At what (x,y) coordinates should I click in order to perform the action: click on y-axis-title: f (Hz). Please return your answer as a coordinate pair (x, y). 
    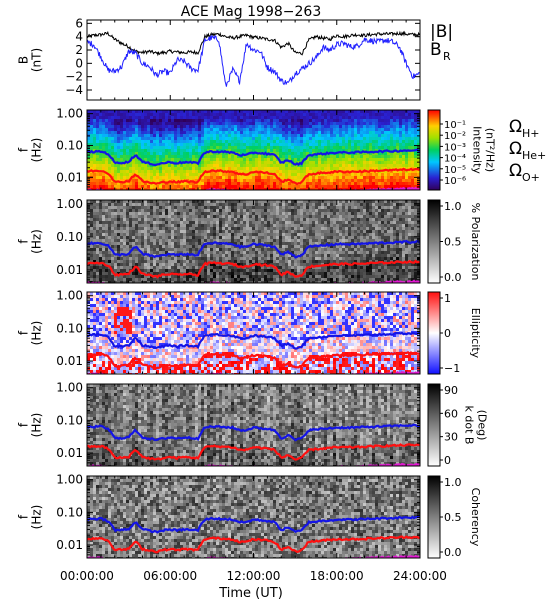
    Looking at the image, I should click on (30, 150).